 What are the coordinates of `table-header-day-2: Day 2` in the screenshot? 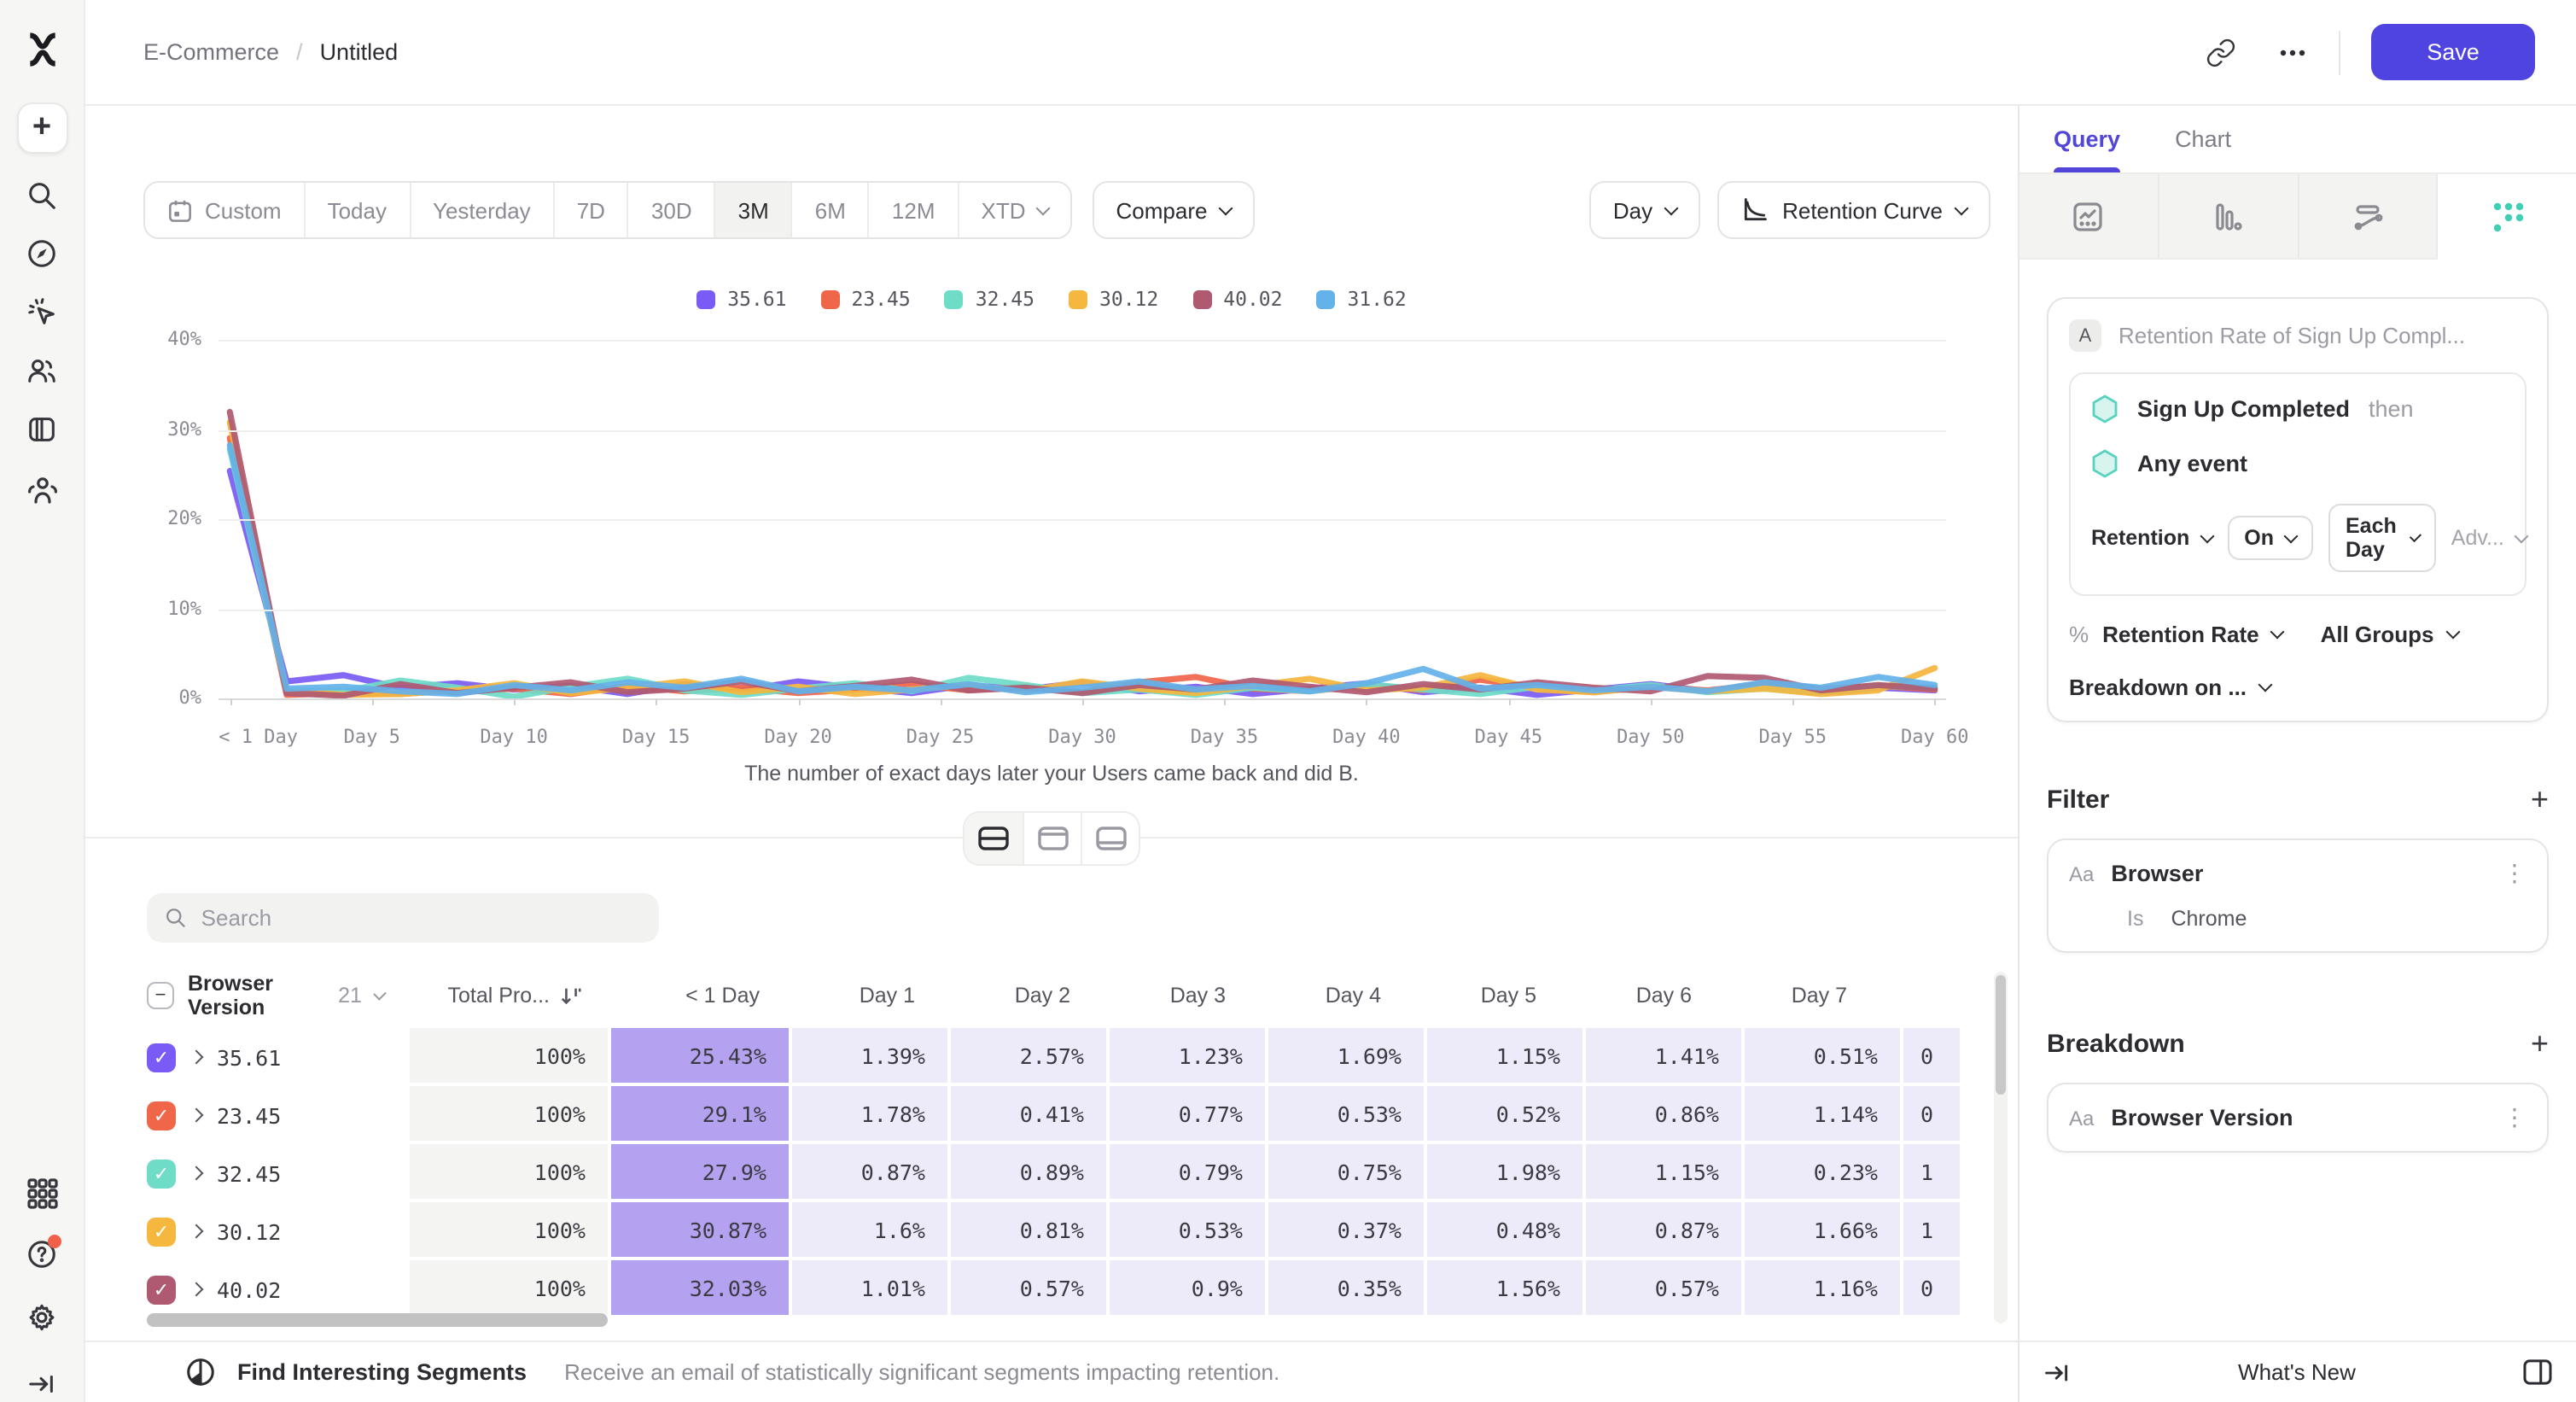 It's located at (1042, 996).